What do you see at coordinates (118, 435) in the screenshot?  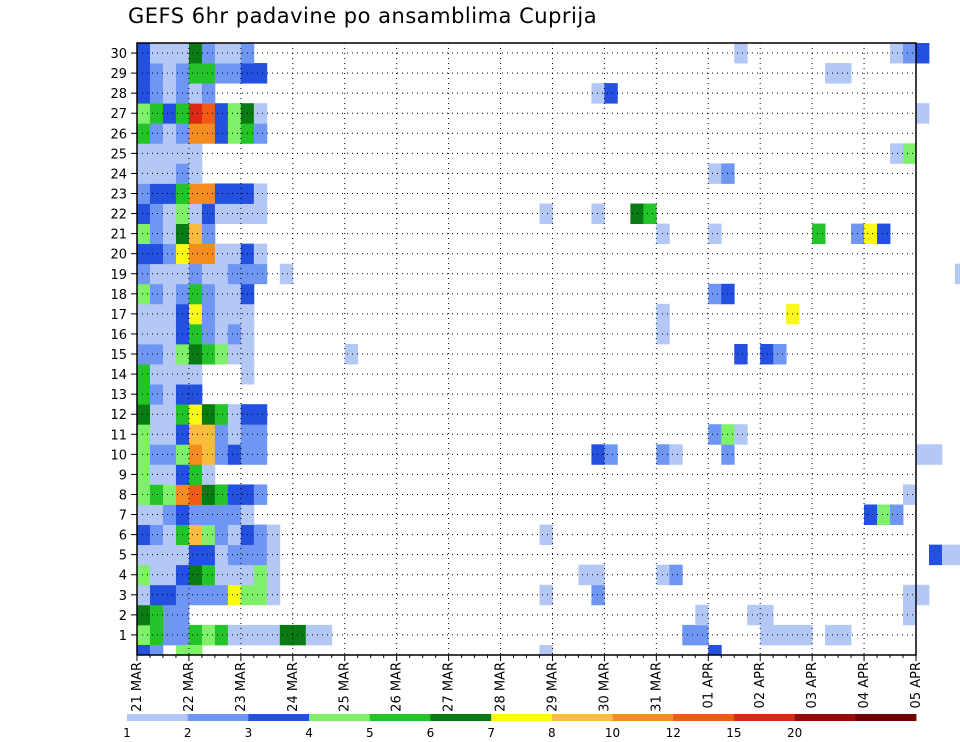 I see `y-tick-label: 11` at bounding box center [118, 435].